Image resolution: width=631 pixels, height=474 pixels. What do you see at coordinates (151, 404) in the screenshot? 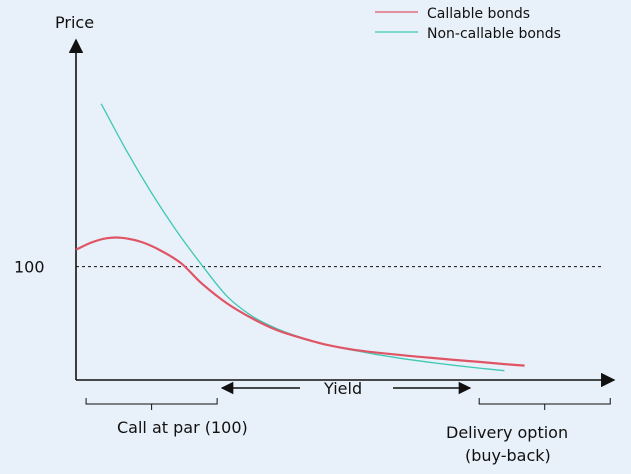
I see `call-range-bracket` at bounding box center [151, 404].